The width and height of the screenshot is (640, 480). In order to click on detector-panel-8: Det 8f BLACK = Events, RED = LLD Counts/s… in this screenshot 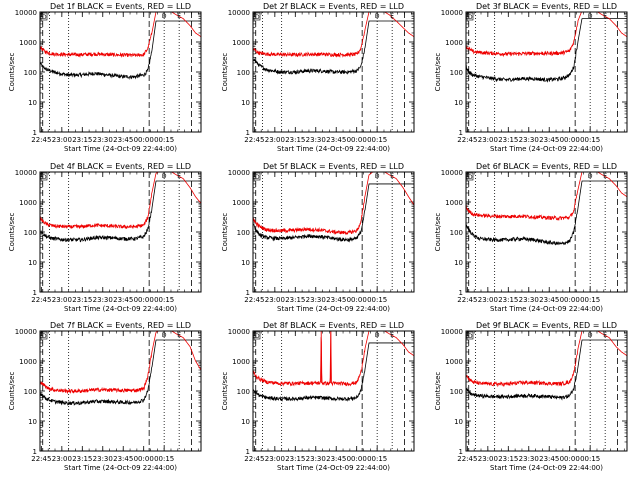, I will do `click(318, 396)`.